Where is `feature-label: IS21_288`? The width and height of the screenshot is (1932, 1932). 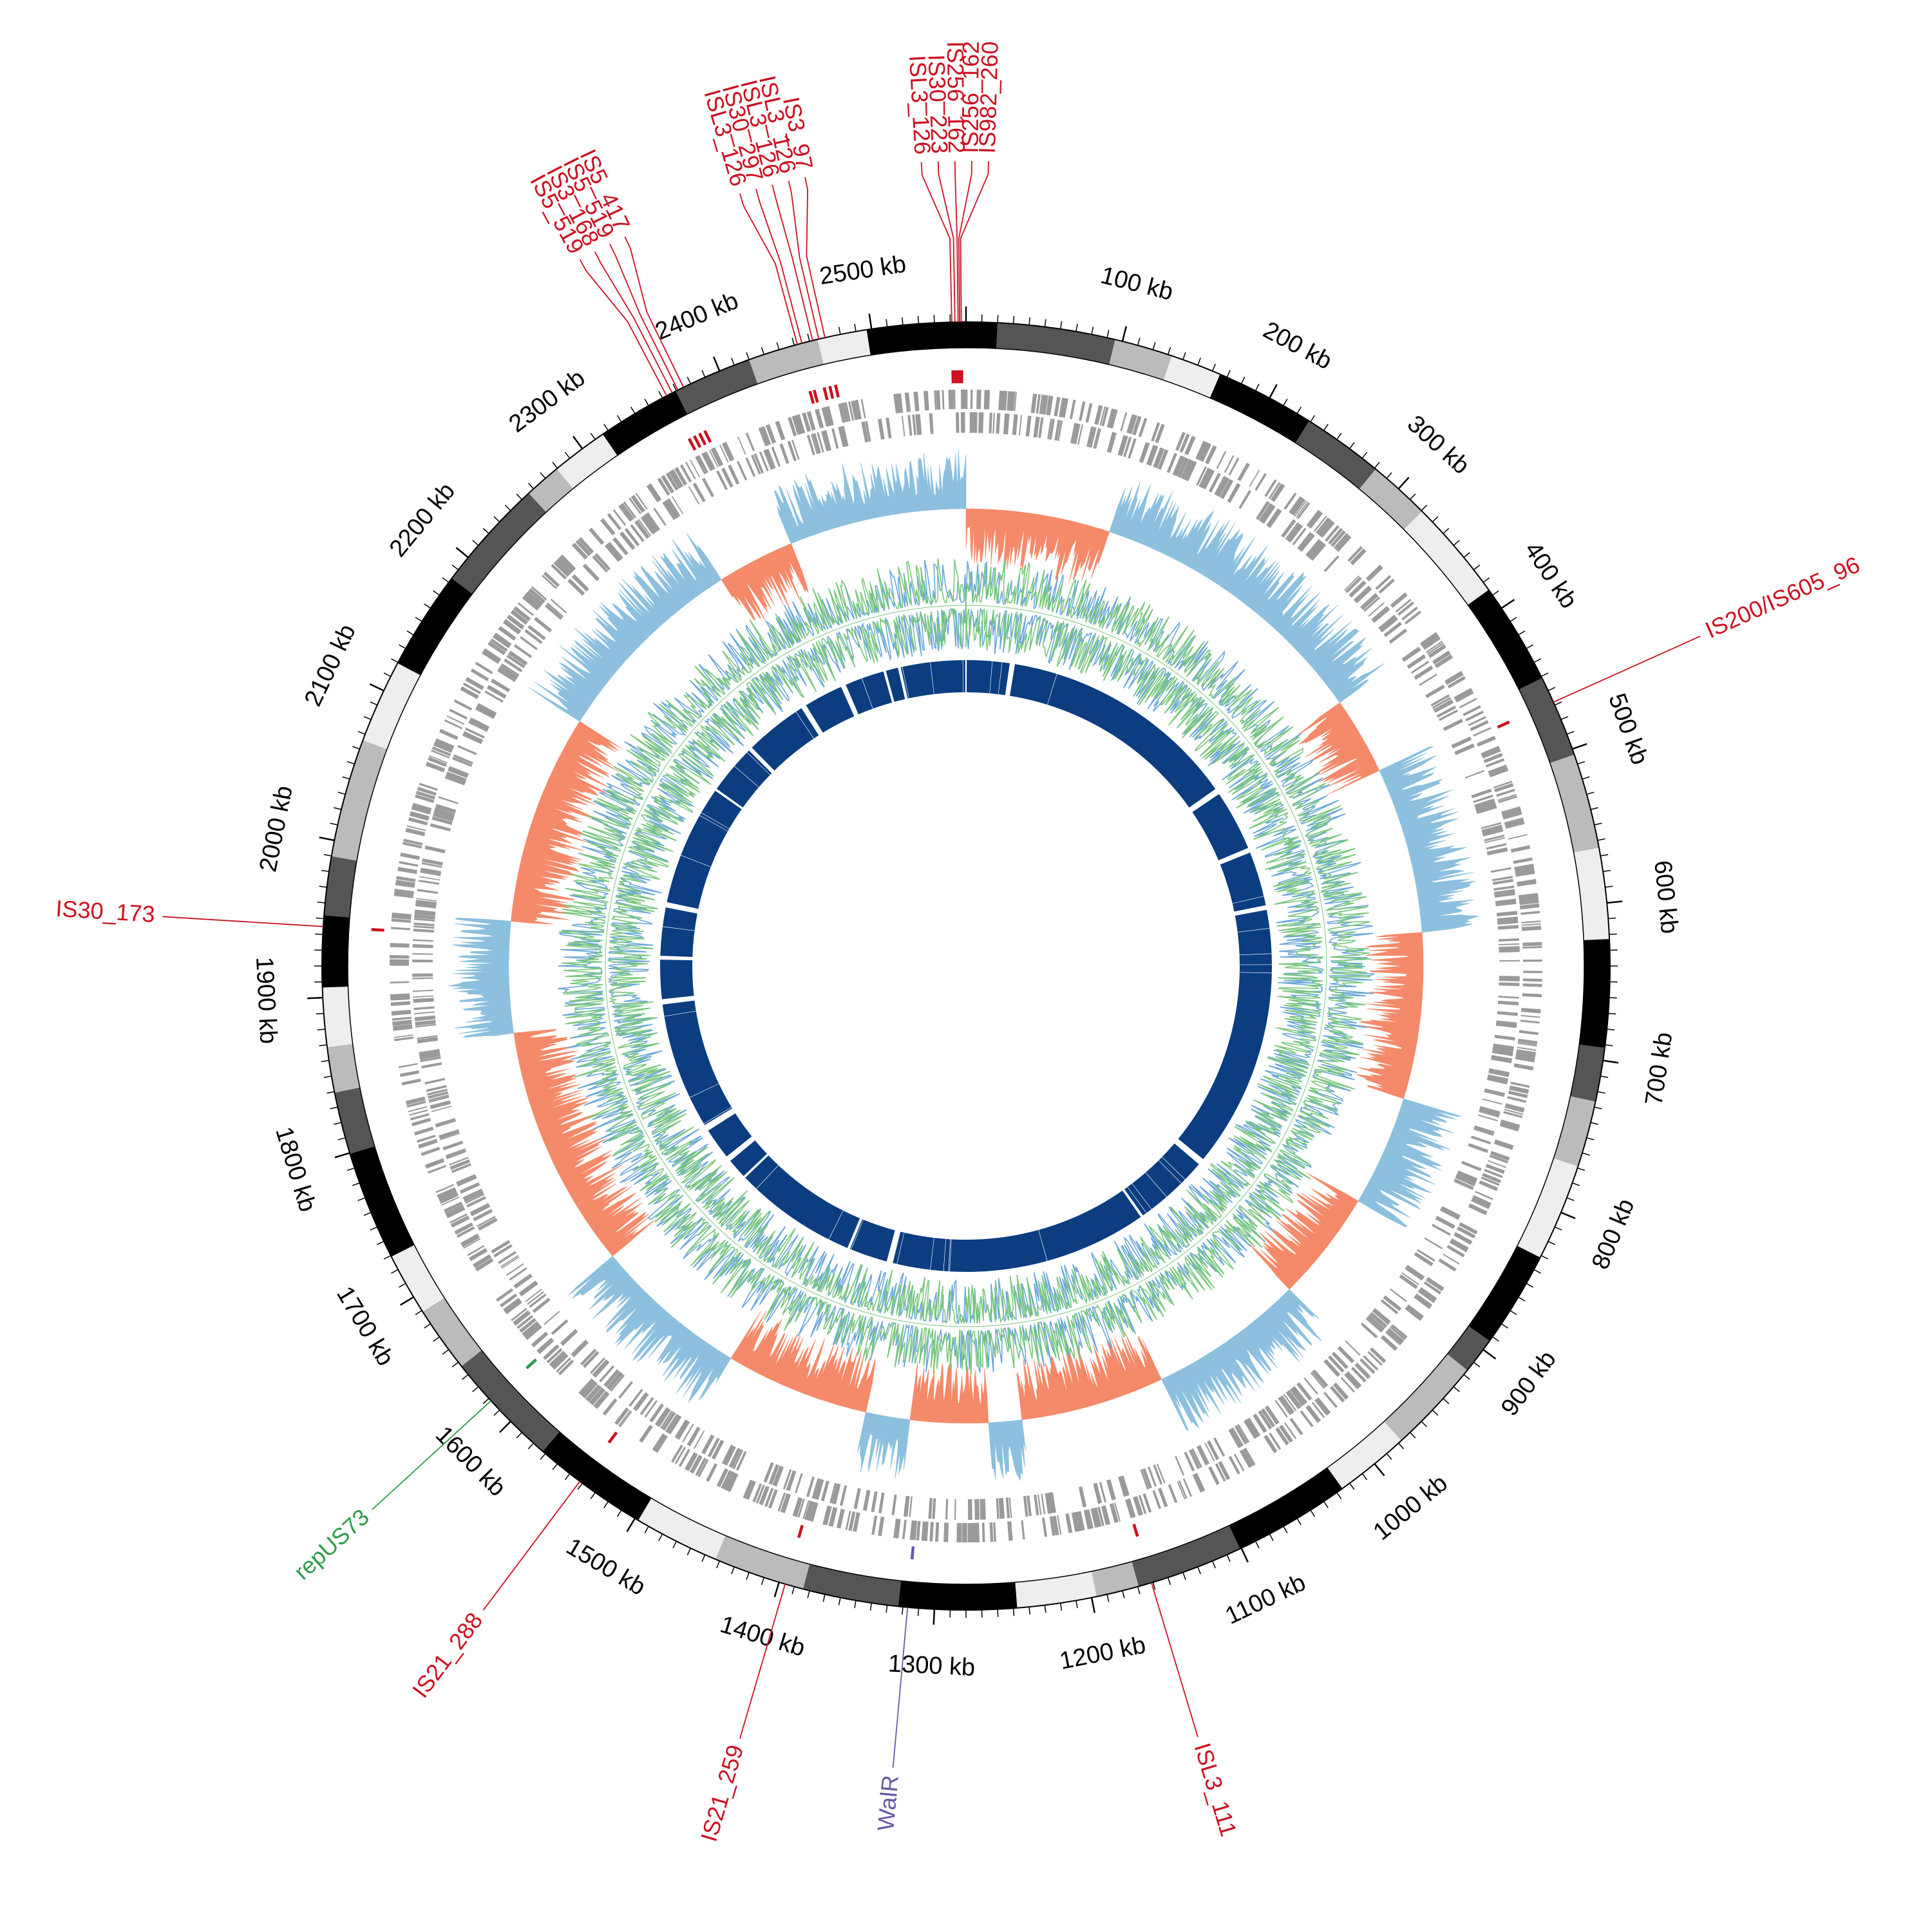 feature-label: IS21_288 is located at coordinates (447, 1655).